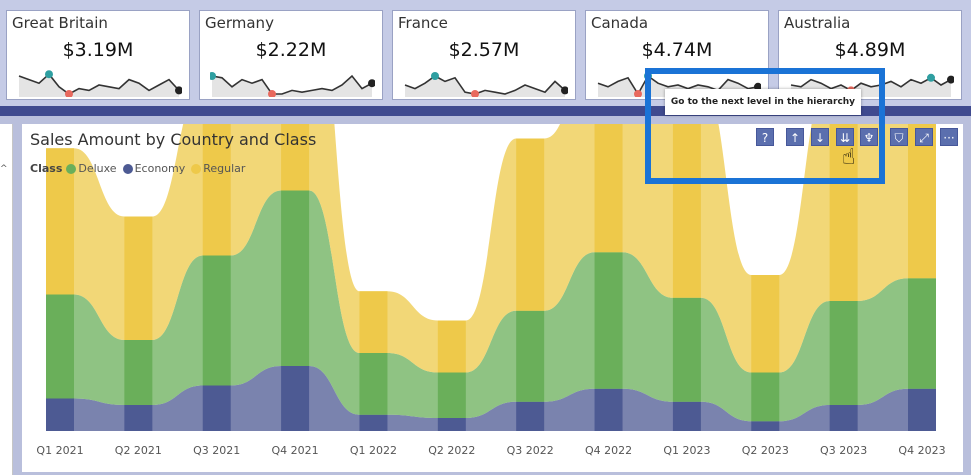 This screenshot has width=971, height=475. What do you see at coordinates (530, 450) in the screenshot?
I see `x-tick-label: Q3 2022` at bounding box center [530, 450].